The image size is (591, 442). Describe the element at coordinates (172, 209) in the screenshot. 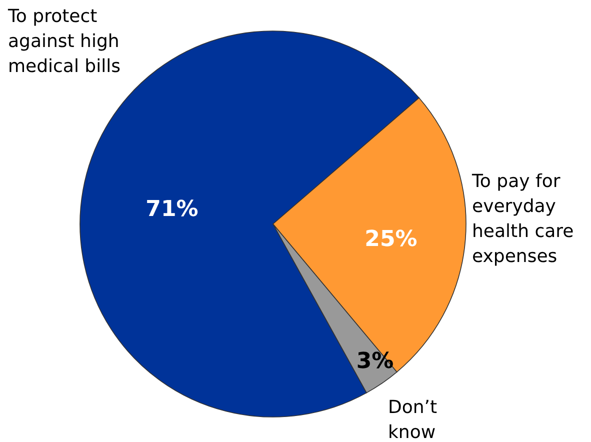

I see `data-label: 71%` at that location.